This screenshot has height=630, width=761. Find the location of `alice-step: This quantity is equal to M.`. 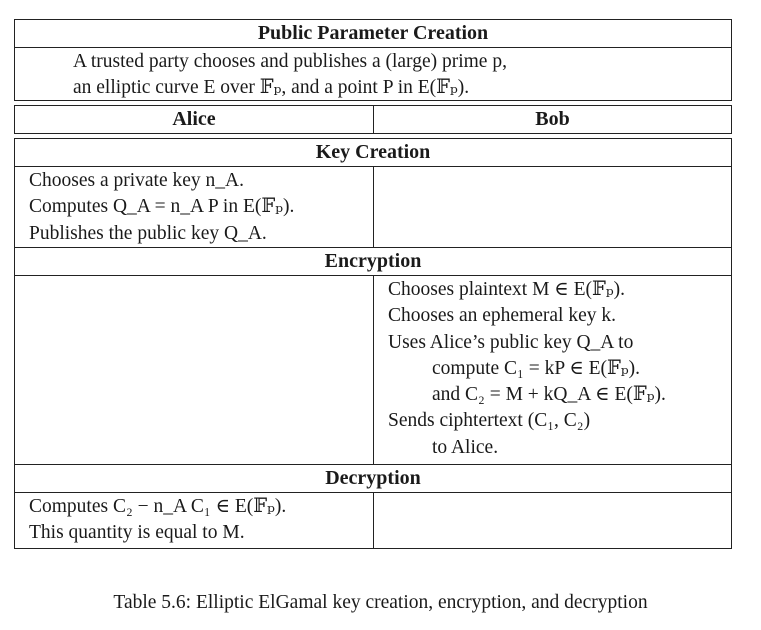

alice-step: This quantity is equal to M. is located at coordinates (137, 533).